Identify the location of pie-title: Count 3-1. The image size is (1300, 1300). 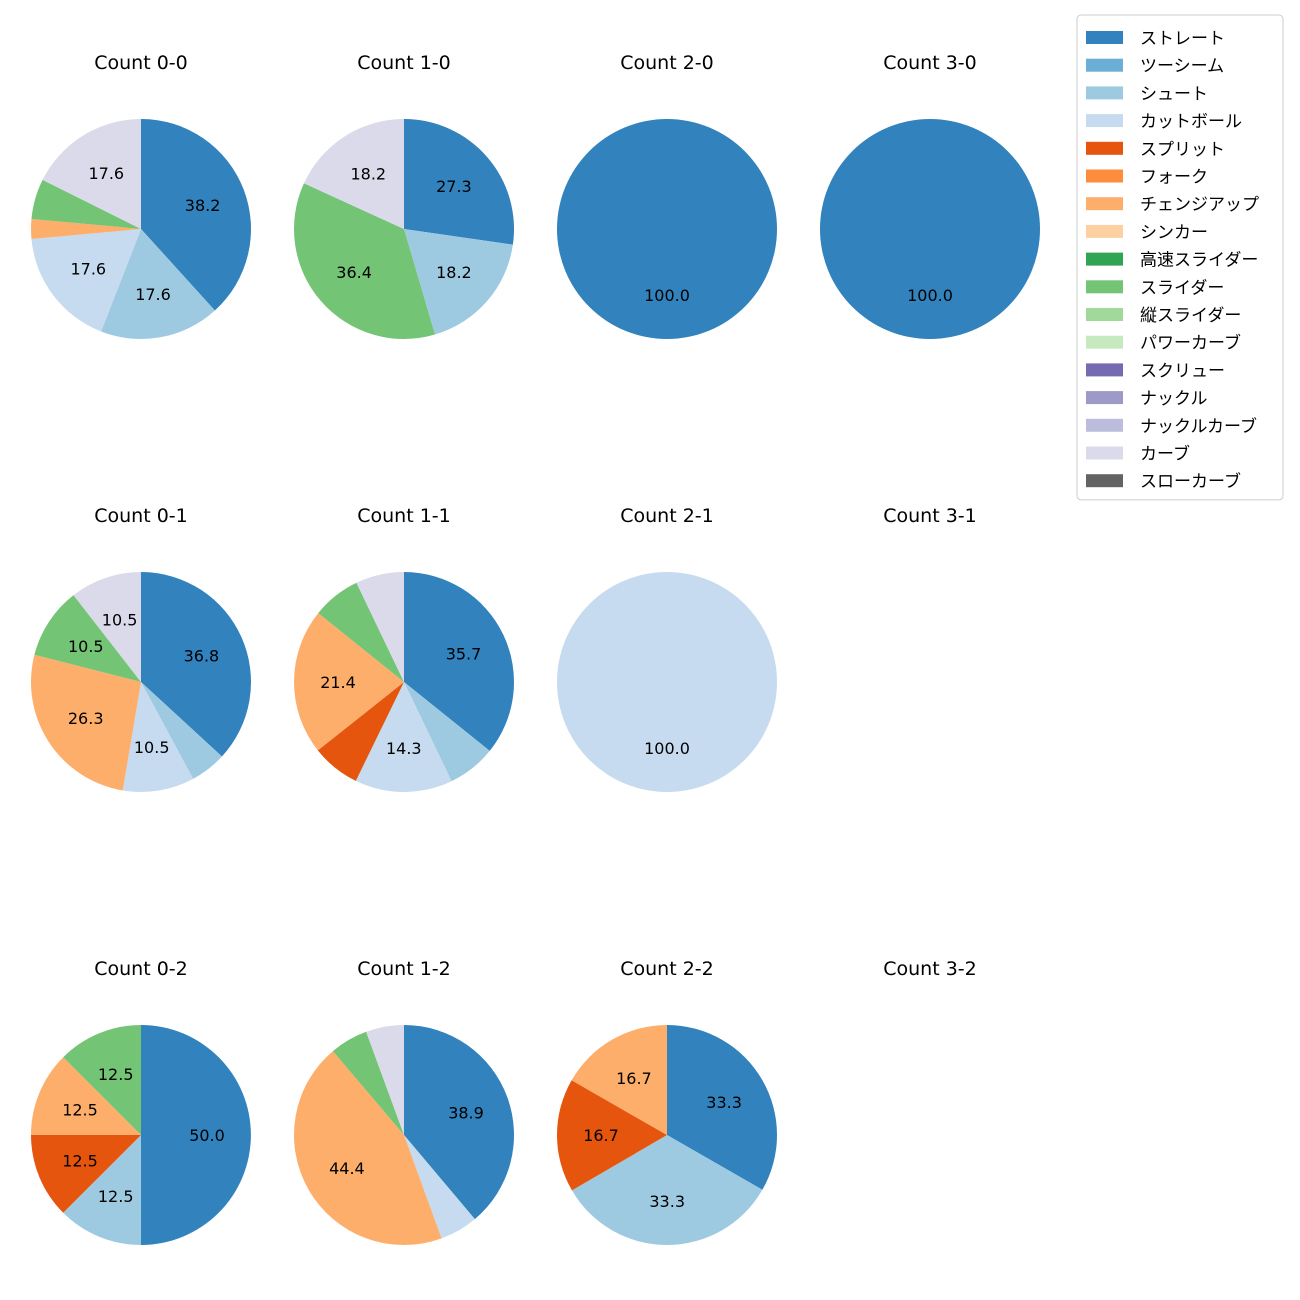
(930, 516).